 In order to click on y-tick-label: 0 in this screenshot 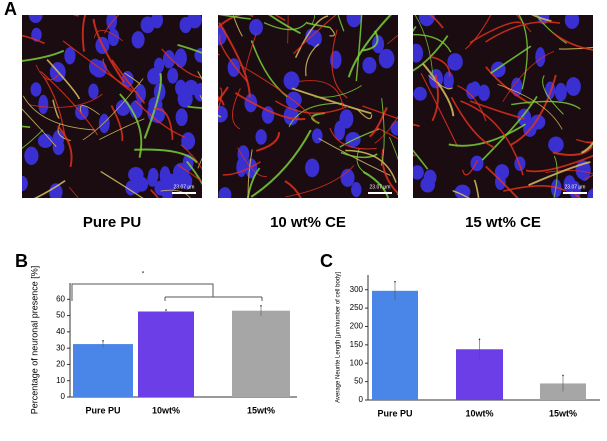, I will do `click(361, 399)`.